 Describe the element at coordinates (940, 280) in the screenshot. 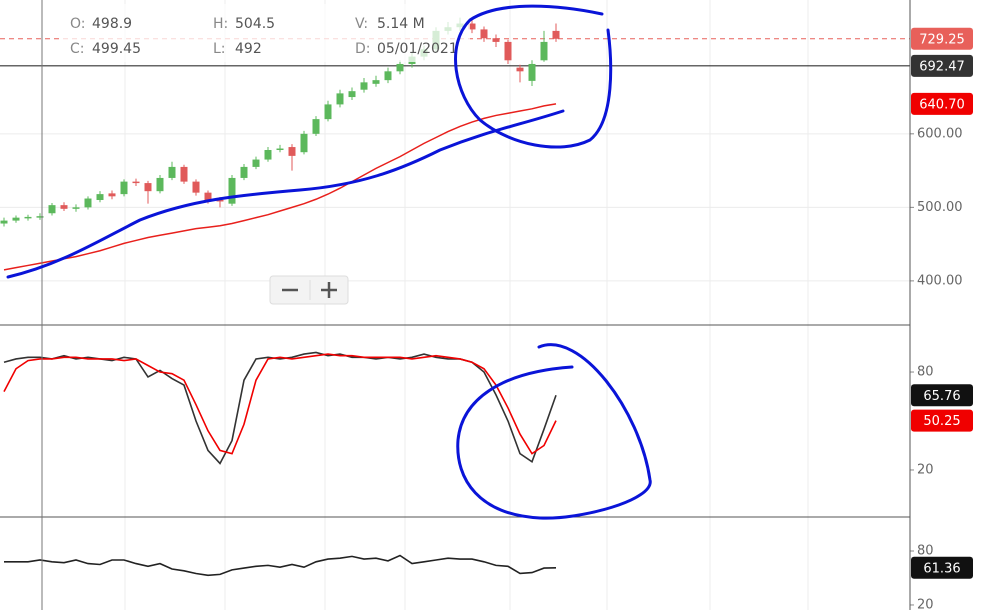

I see `y-tick-label: 400.00` at that location.